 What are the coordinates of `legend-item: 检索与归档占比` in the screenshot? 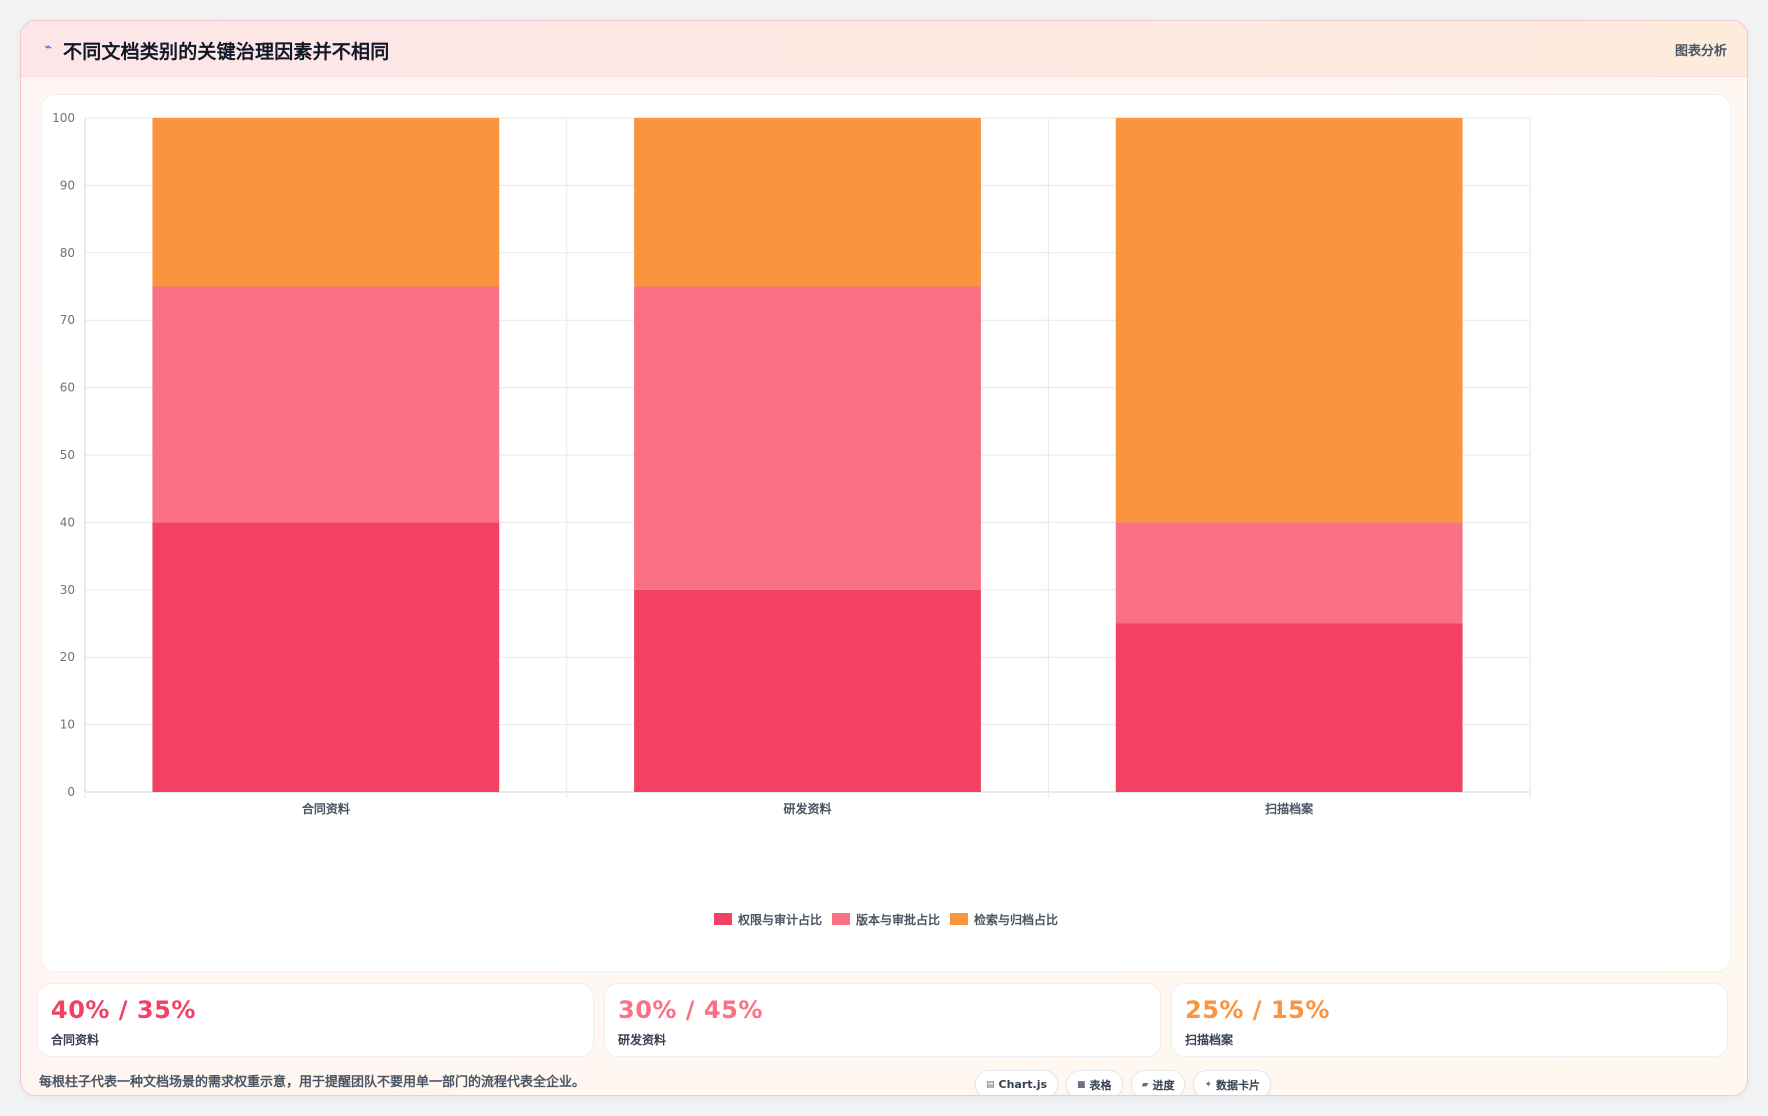 It's located at (1004, 919).